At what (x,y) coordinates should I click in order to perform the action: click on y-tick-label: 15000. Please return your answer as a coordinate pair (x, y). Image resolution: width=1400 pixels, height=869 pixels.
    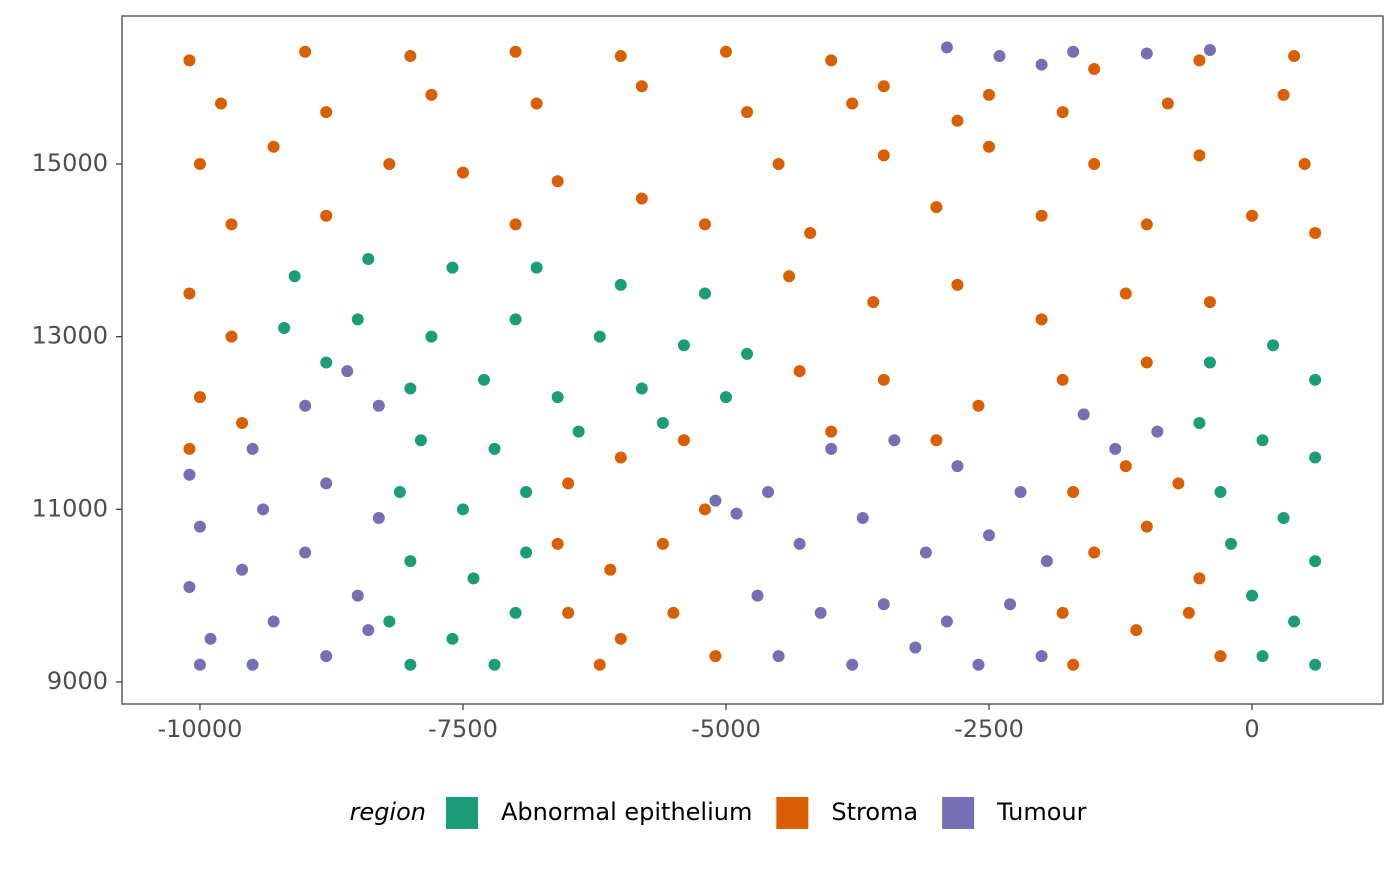
    Looking at the image, I should click on (70, 163).